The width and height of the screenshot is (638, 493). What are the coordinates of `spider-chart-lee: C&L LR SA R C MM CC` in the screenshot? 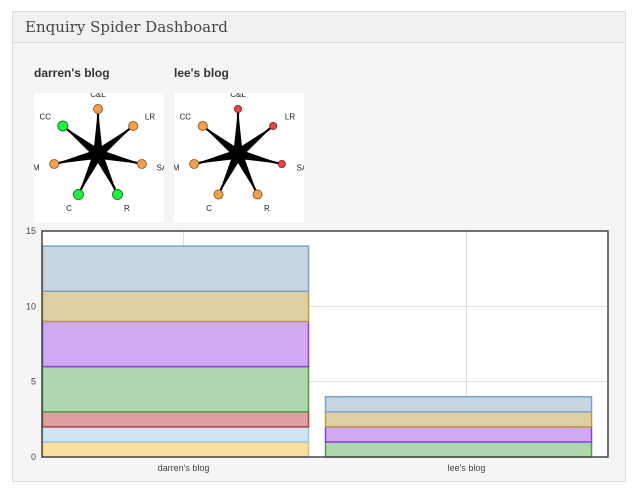 It's located at (239, 157).